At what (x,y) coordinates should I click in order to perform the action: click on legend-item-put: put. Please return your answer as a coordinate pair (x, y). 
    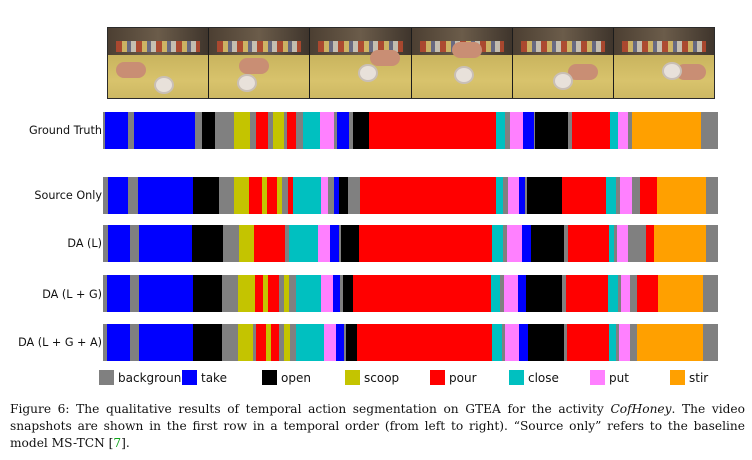
    Looking at the image, I should click on (609, 377).